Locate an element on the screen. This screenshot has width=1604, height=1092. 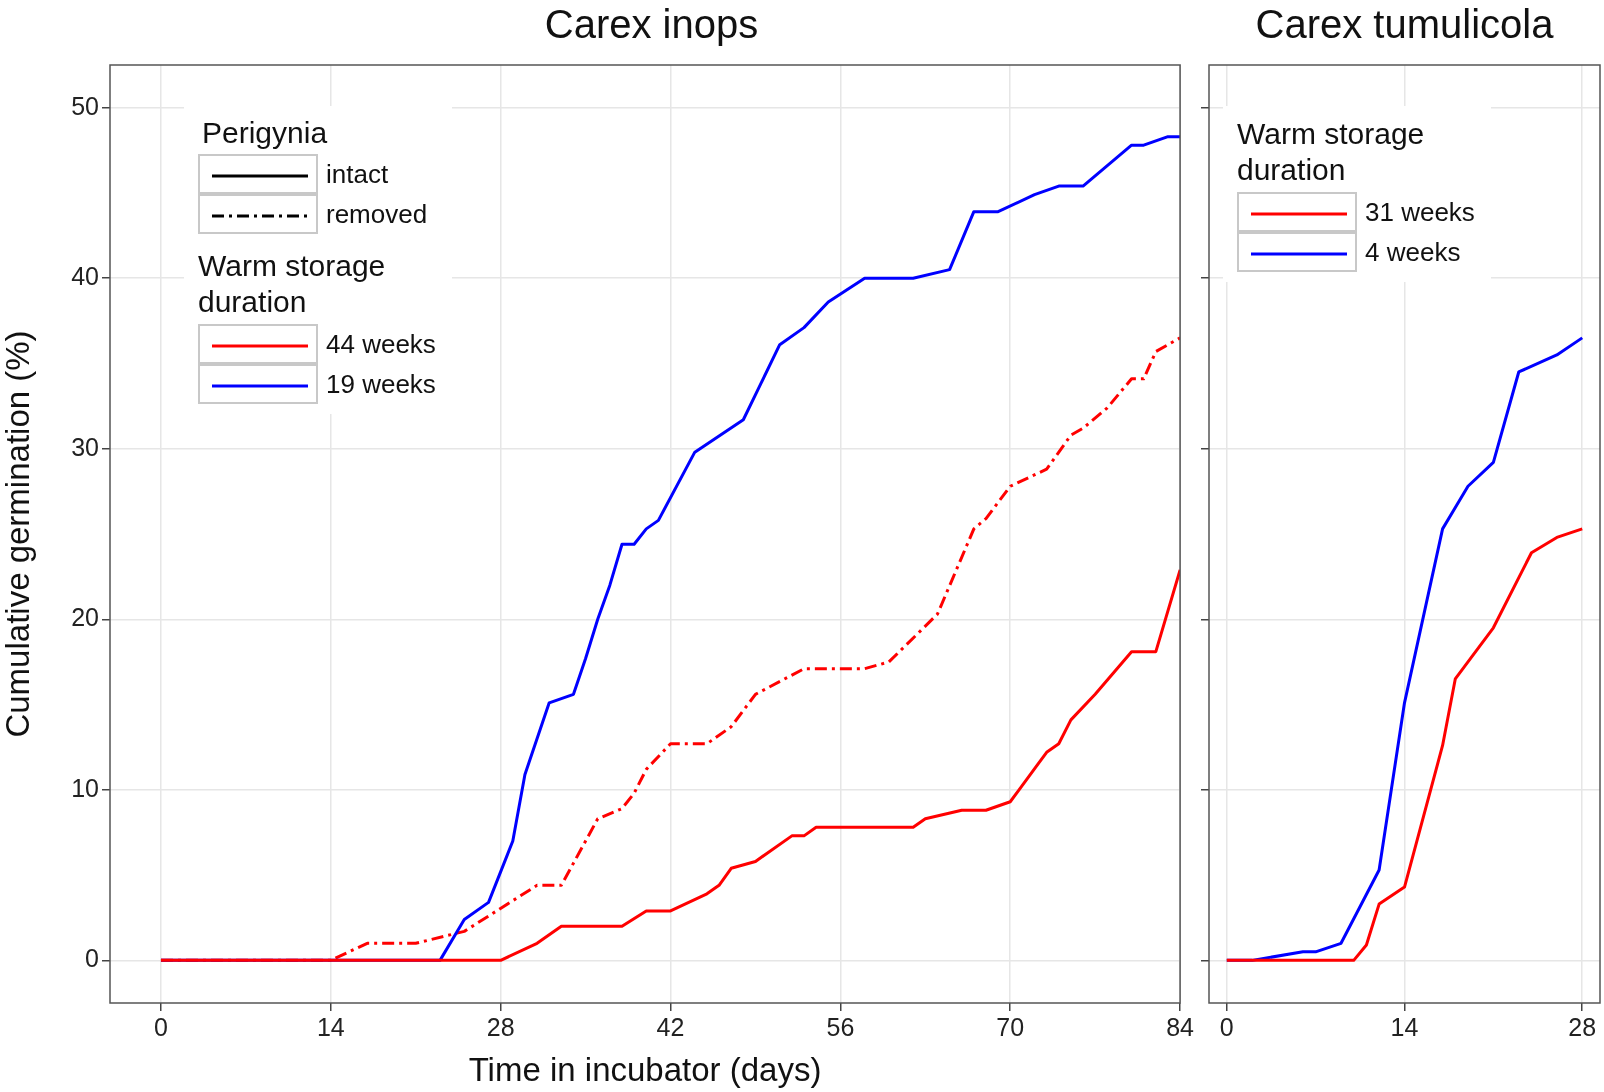
y-tick-label: 40 is located at coordinates (85, 276).